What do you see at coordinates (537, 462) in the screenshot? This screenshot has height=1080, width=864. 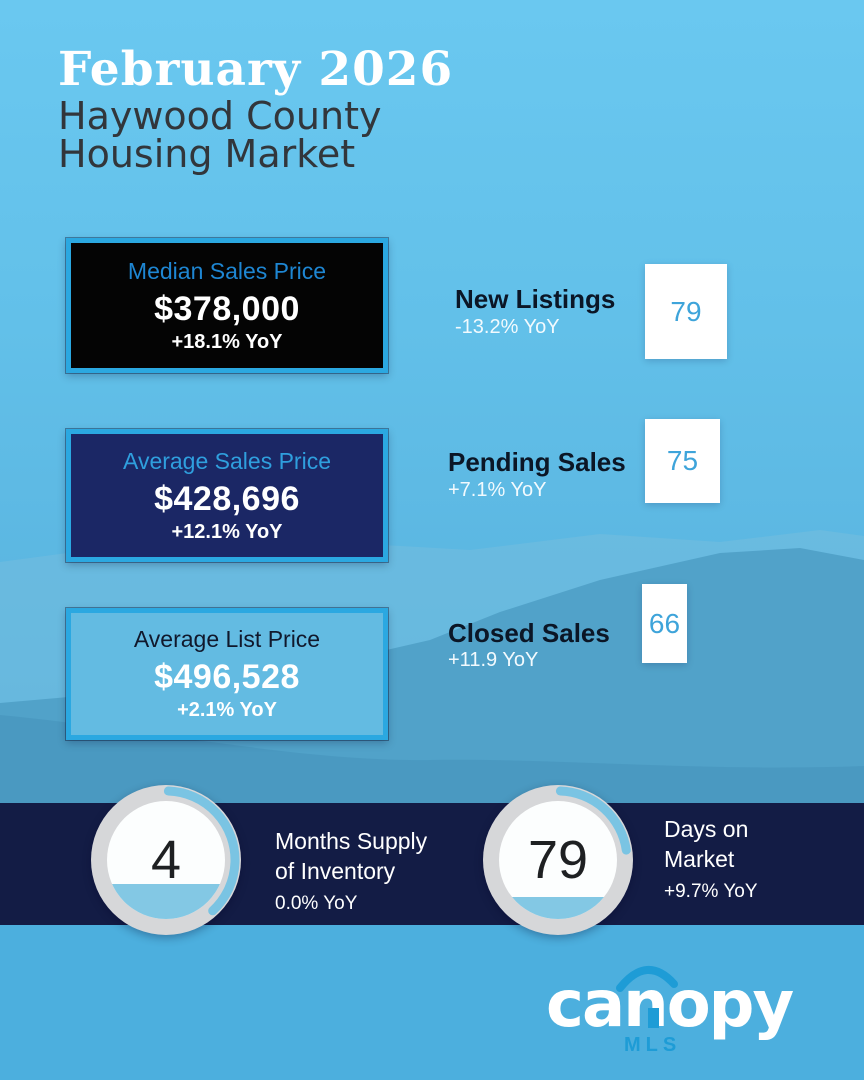 I see `pending-sales-label: Pending Sales` at bounding box center [537, 462].